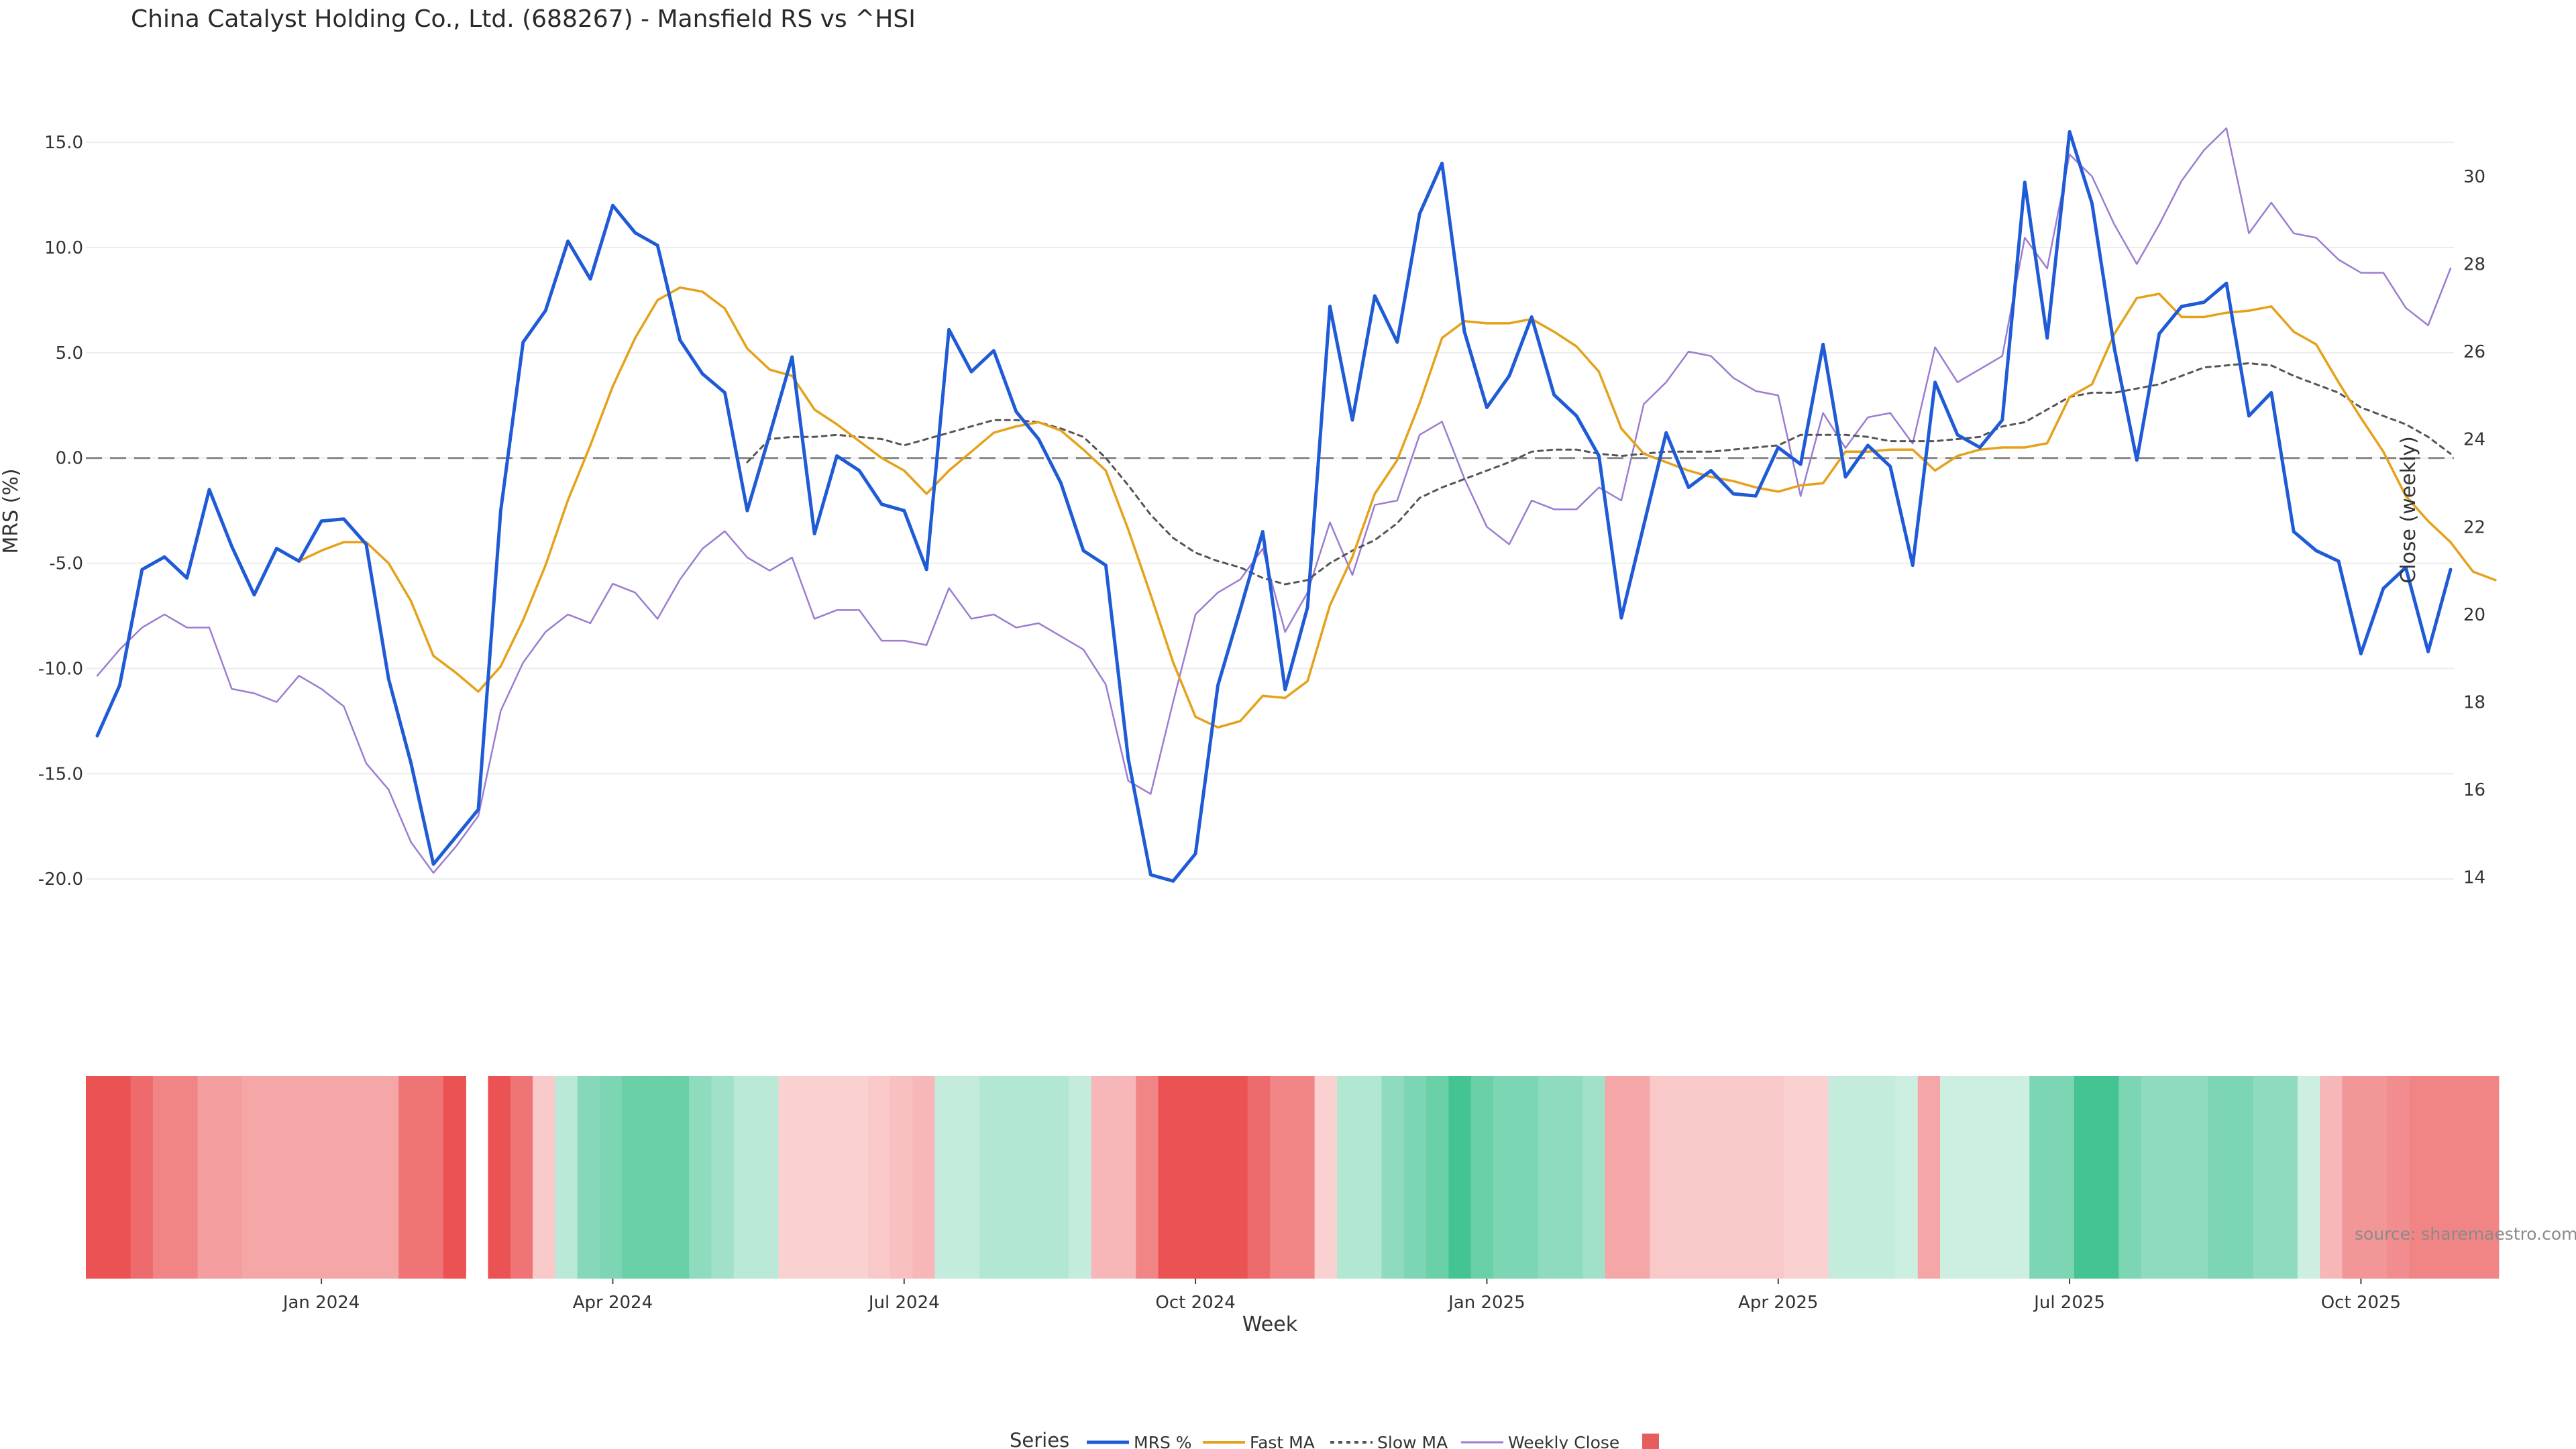 The image size is (2576, 1449). I want to click on series-line-slow-ma, so click(1599, 474).